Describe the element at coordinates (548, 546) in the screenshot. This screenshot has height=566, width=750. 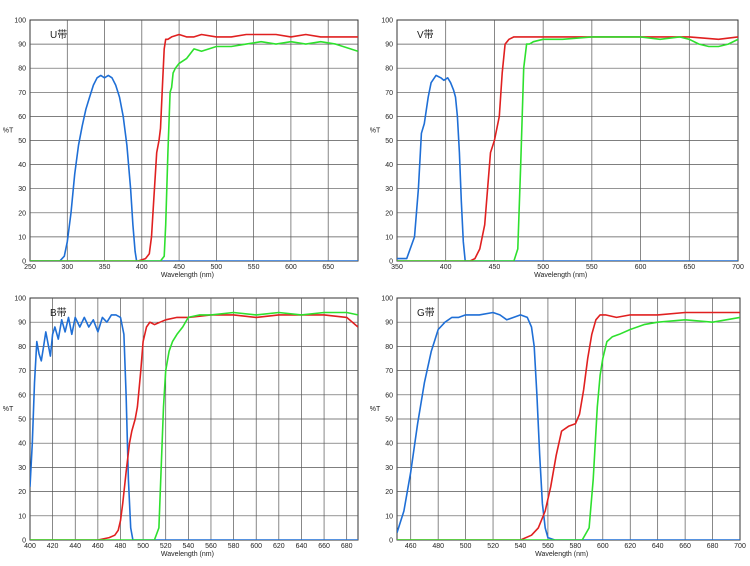
I see `x-tick-label: 560` at that location.